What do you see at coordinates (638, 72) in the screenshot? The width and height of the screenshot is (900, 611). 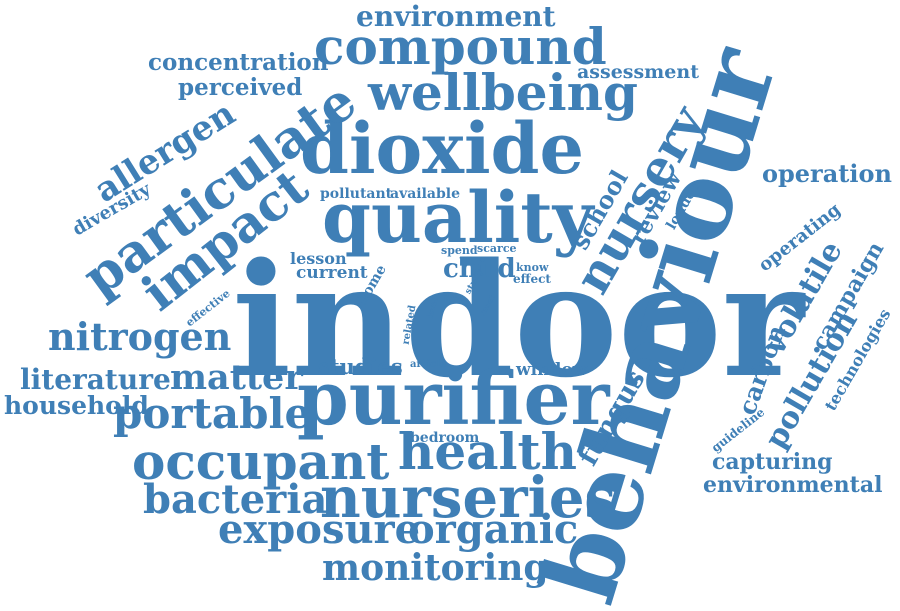 I see `word-assessment: assessment` at bounding box center [638, 72].